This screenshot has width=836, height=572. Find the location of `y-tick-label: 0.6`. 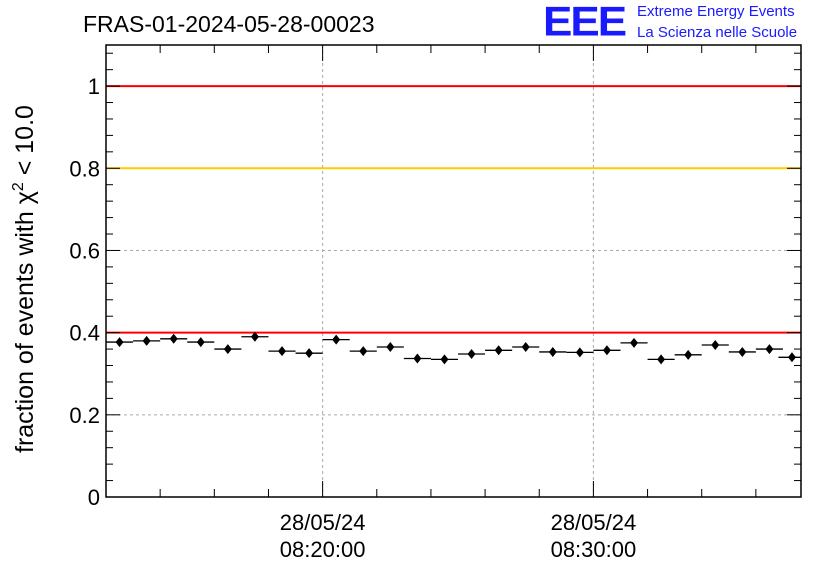

y-tick-label: 0.6 is located at coordinates (84, 250).